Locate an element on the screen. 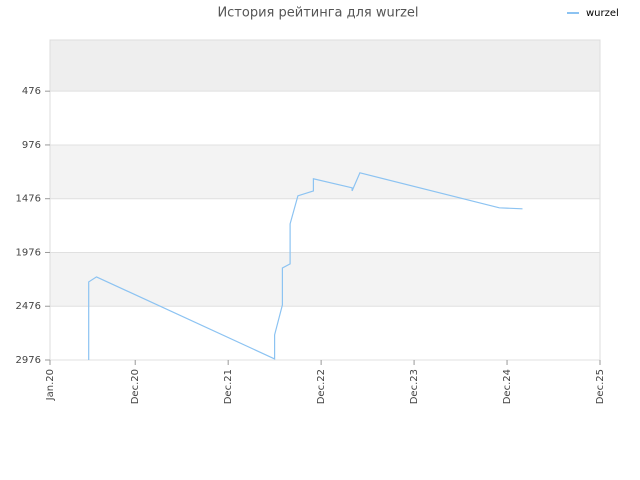 The height and width of the screenshot is (480, 640). y-tick-label: 2976 is located at coordinates (28, 360).